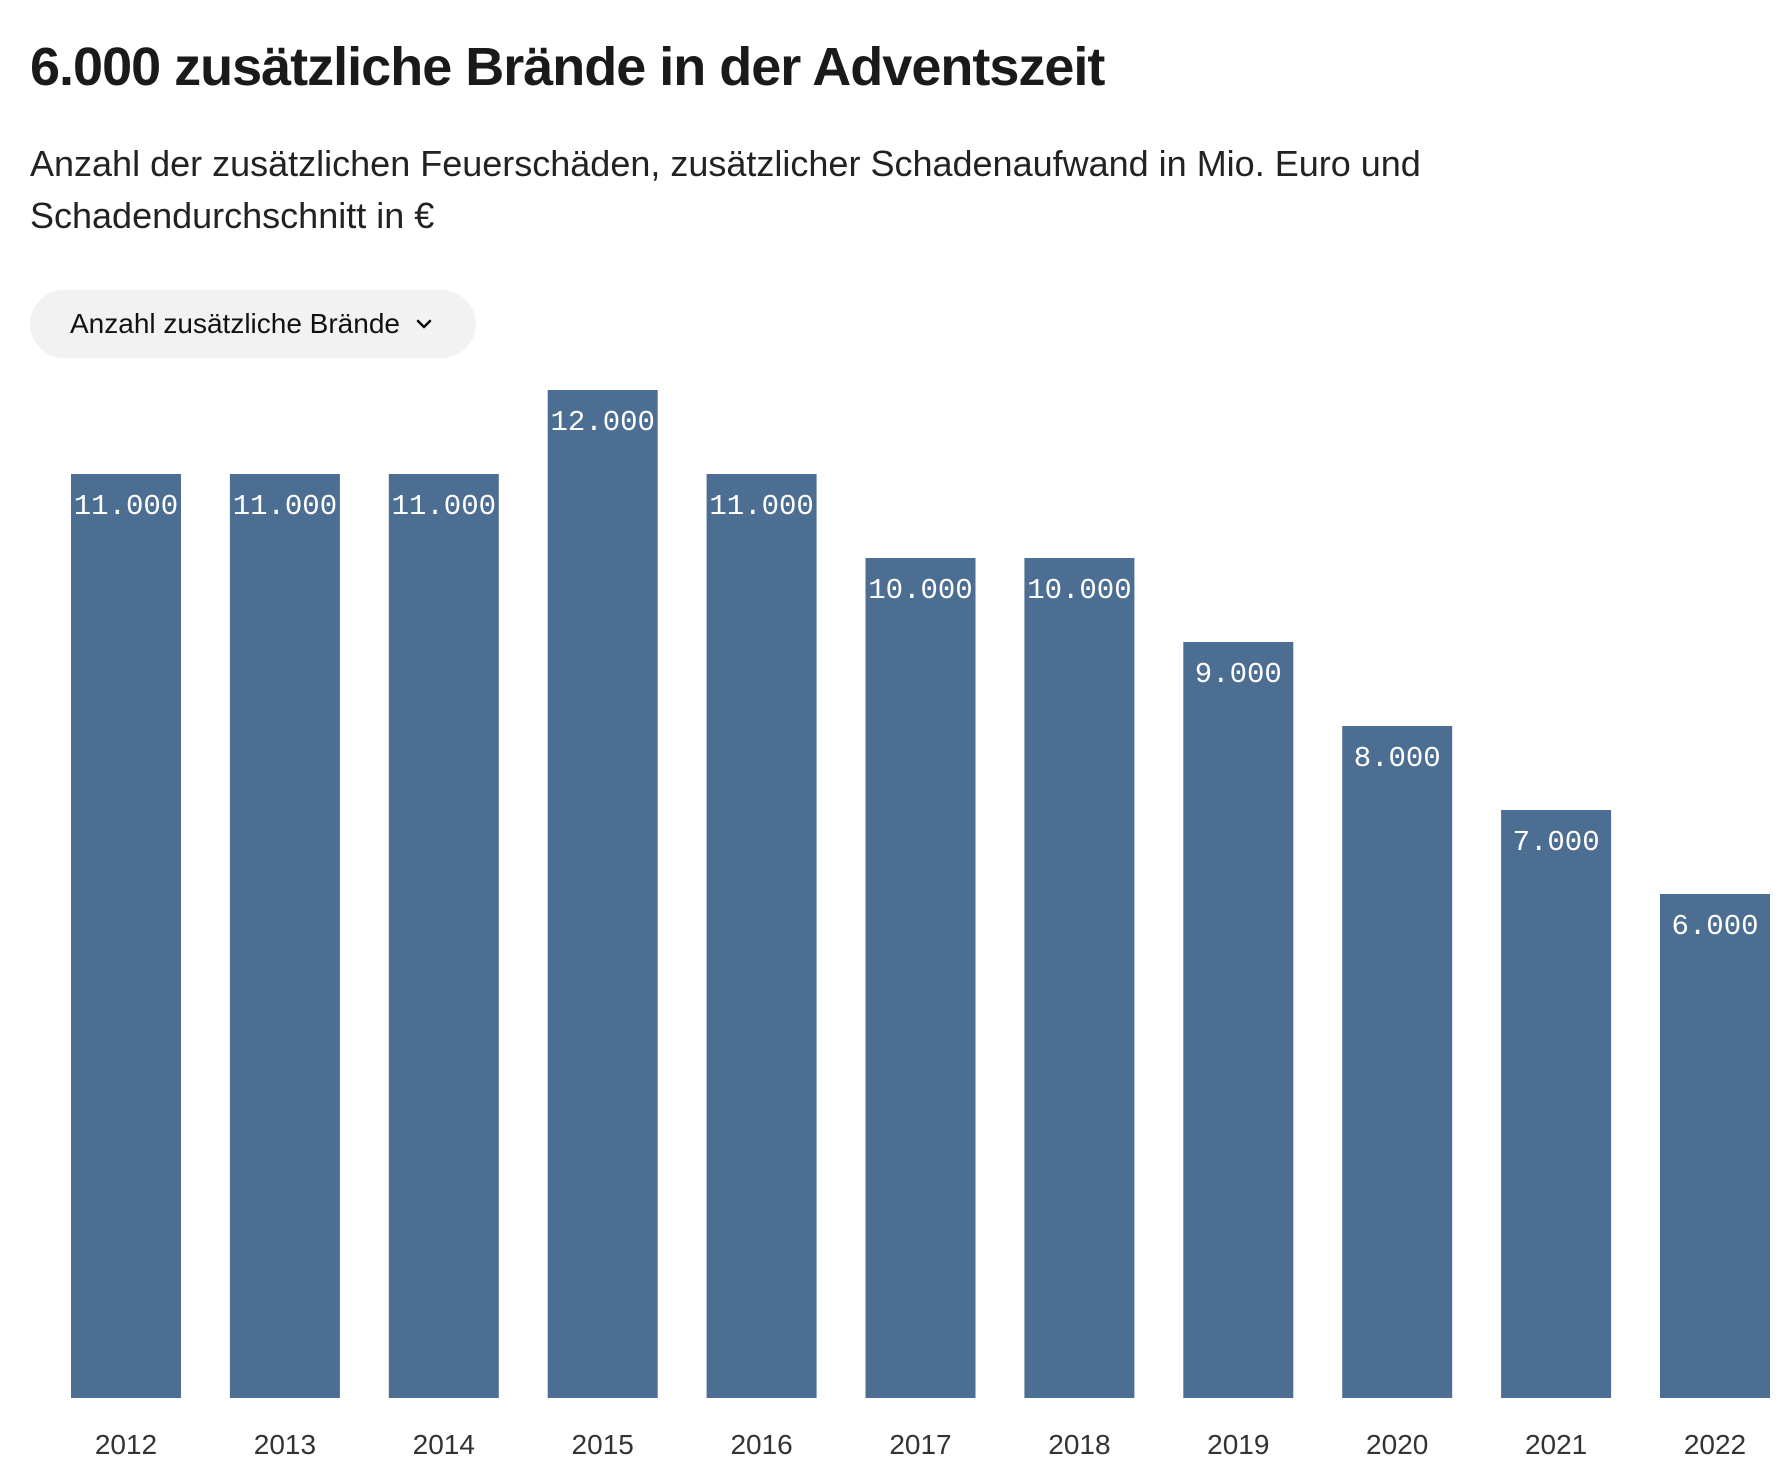 This screenshot has height=1464, width=1778. What do you see at coordinates (1556, 1444) in the screenshot?
I see `x-tick-label-2021: 2021` at bounding box center [1556, 1444].